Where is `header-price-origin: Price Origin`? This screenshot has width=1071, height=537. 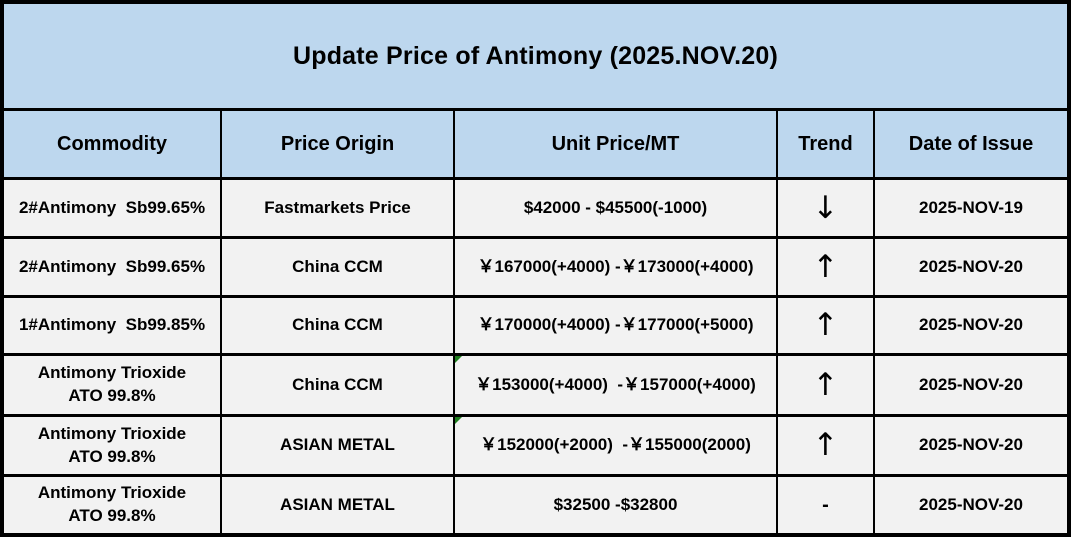
header-price-origin: Price Origin is located at coordinates (338, 144).